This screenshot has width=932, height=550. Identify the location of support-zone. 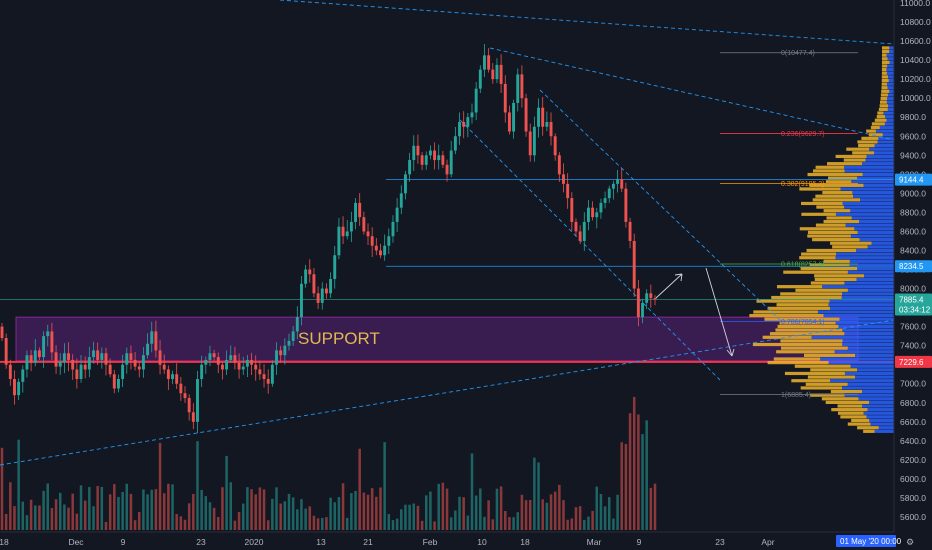
(447, 339).